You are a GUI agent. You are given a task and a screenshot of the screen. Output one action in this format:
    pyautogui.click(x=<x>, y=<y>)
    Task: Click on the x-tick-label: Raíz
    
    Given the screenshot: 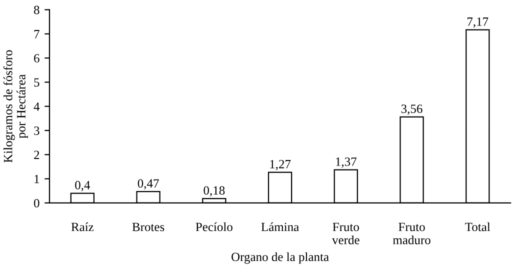 What is the action you would take?
    pyautogui.click(x=82, y=227)
    